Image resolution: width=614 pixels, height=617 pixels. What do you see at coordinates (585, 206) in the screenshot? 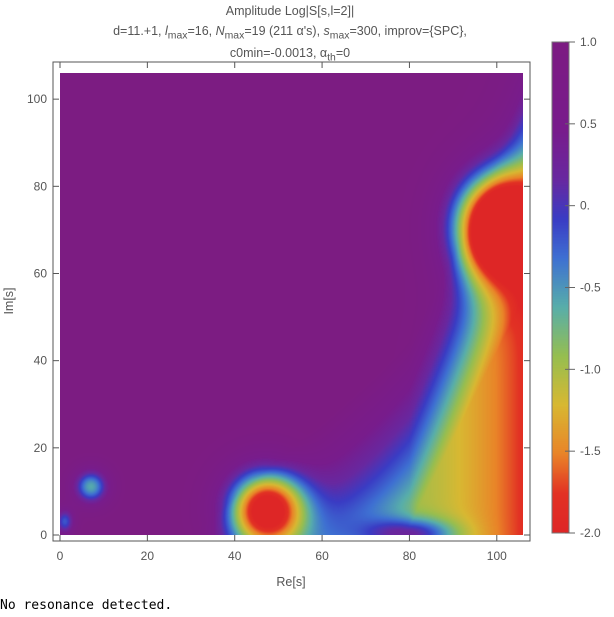
I see `colorbar-tick-label: 0.` at bounding box center [585, 206].